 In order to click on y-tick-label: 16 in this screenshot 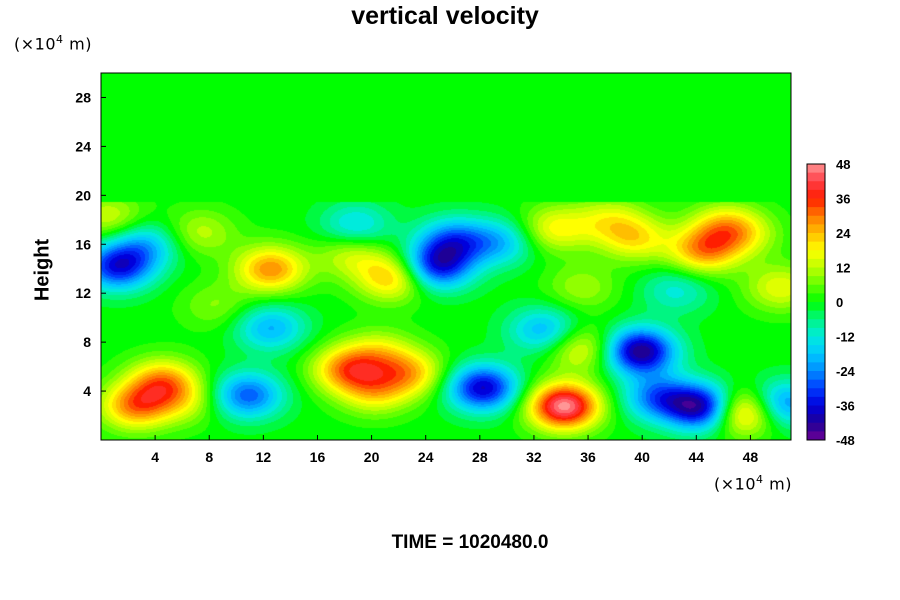, I will do `click(83, 244)`.